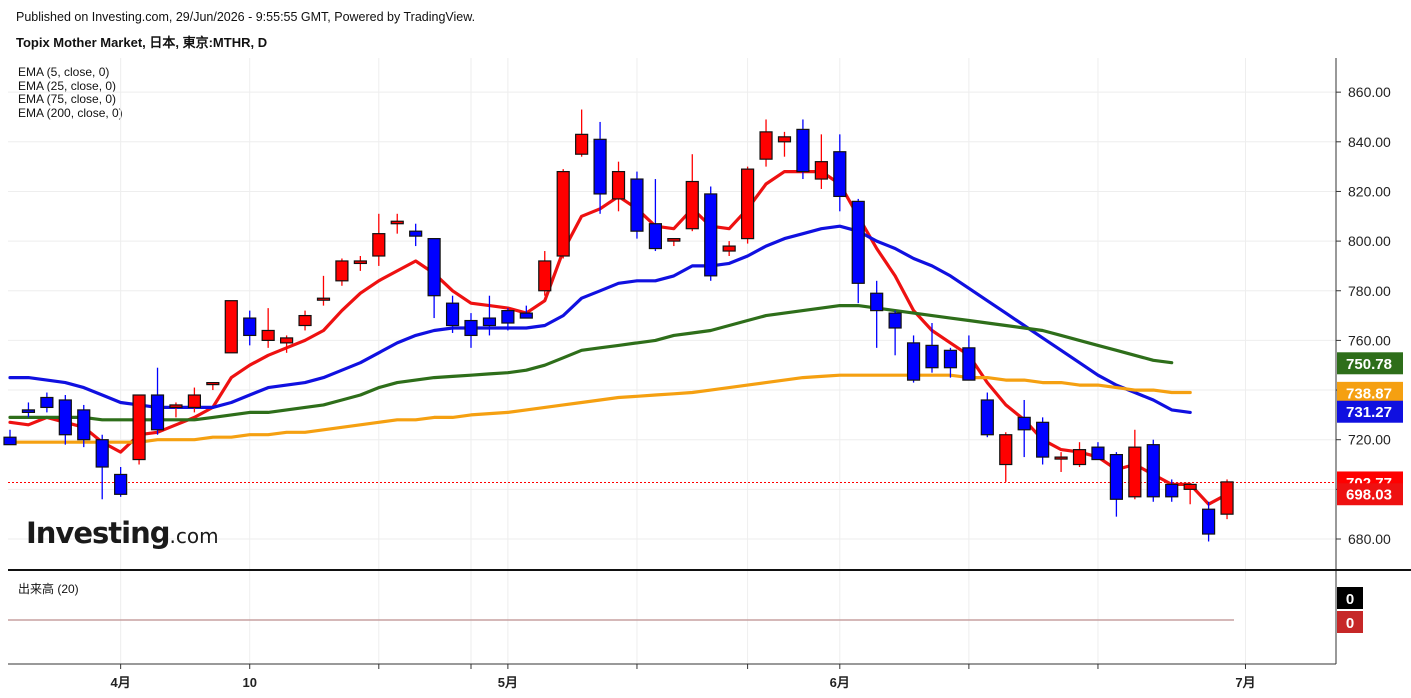 The width and height of the screenshot is (1411, 698). Describe the element at coordinates (840, 682) in the screenshot. I see `x-tick-label: 6月` at that location.